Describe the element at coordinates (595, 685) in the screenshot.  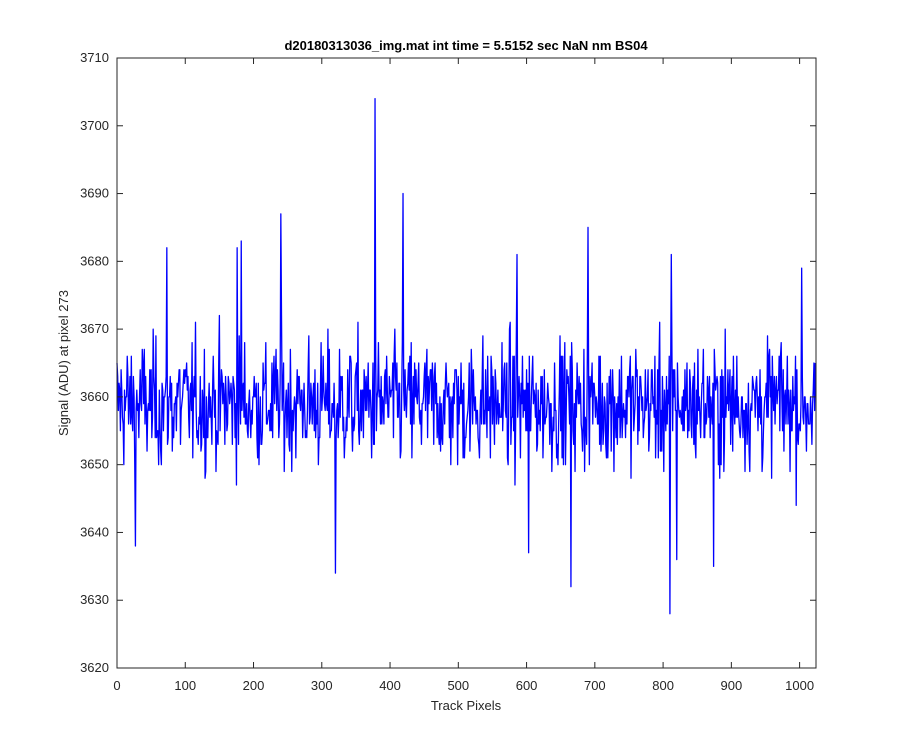
I see `x-tick-label: 700` at that location.